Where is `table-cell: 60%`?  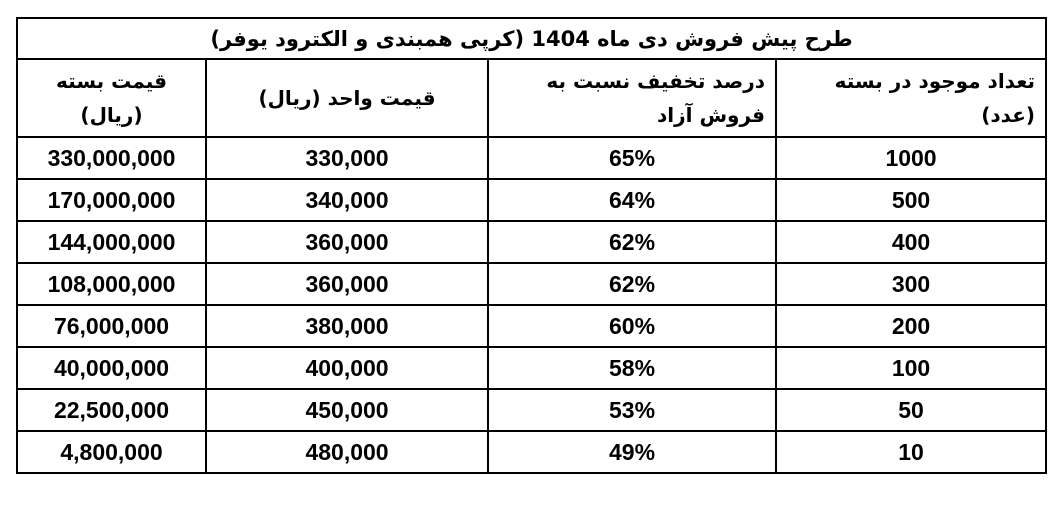
table-cell: 60% is located at coordinates (632, 326).